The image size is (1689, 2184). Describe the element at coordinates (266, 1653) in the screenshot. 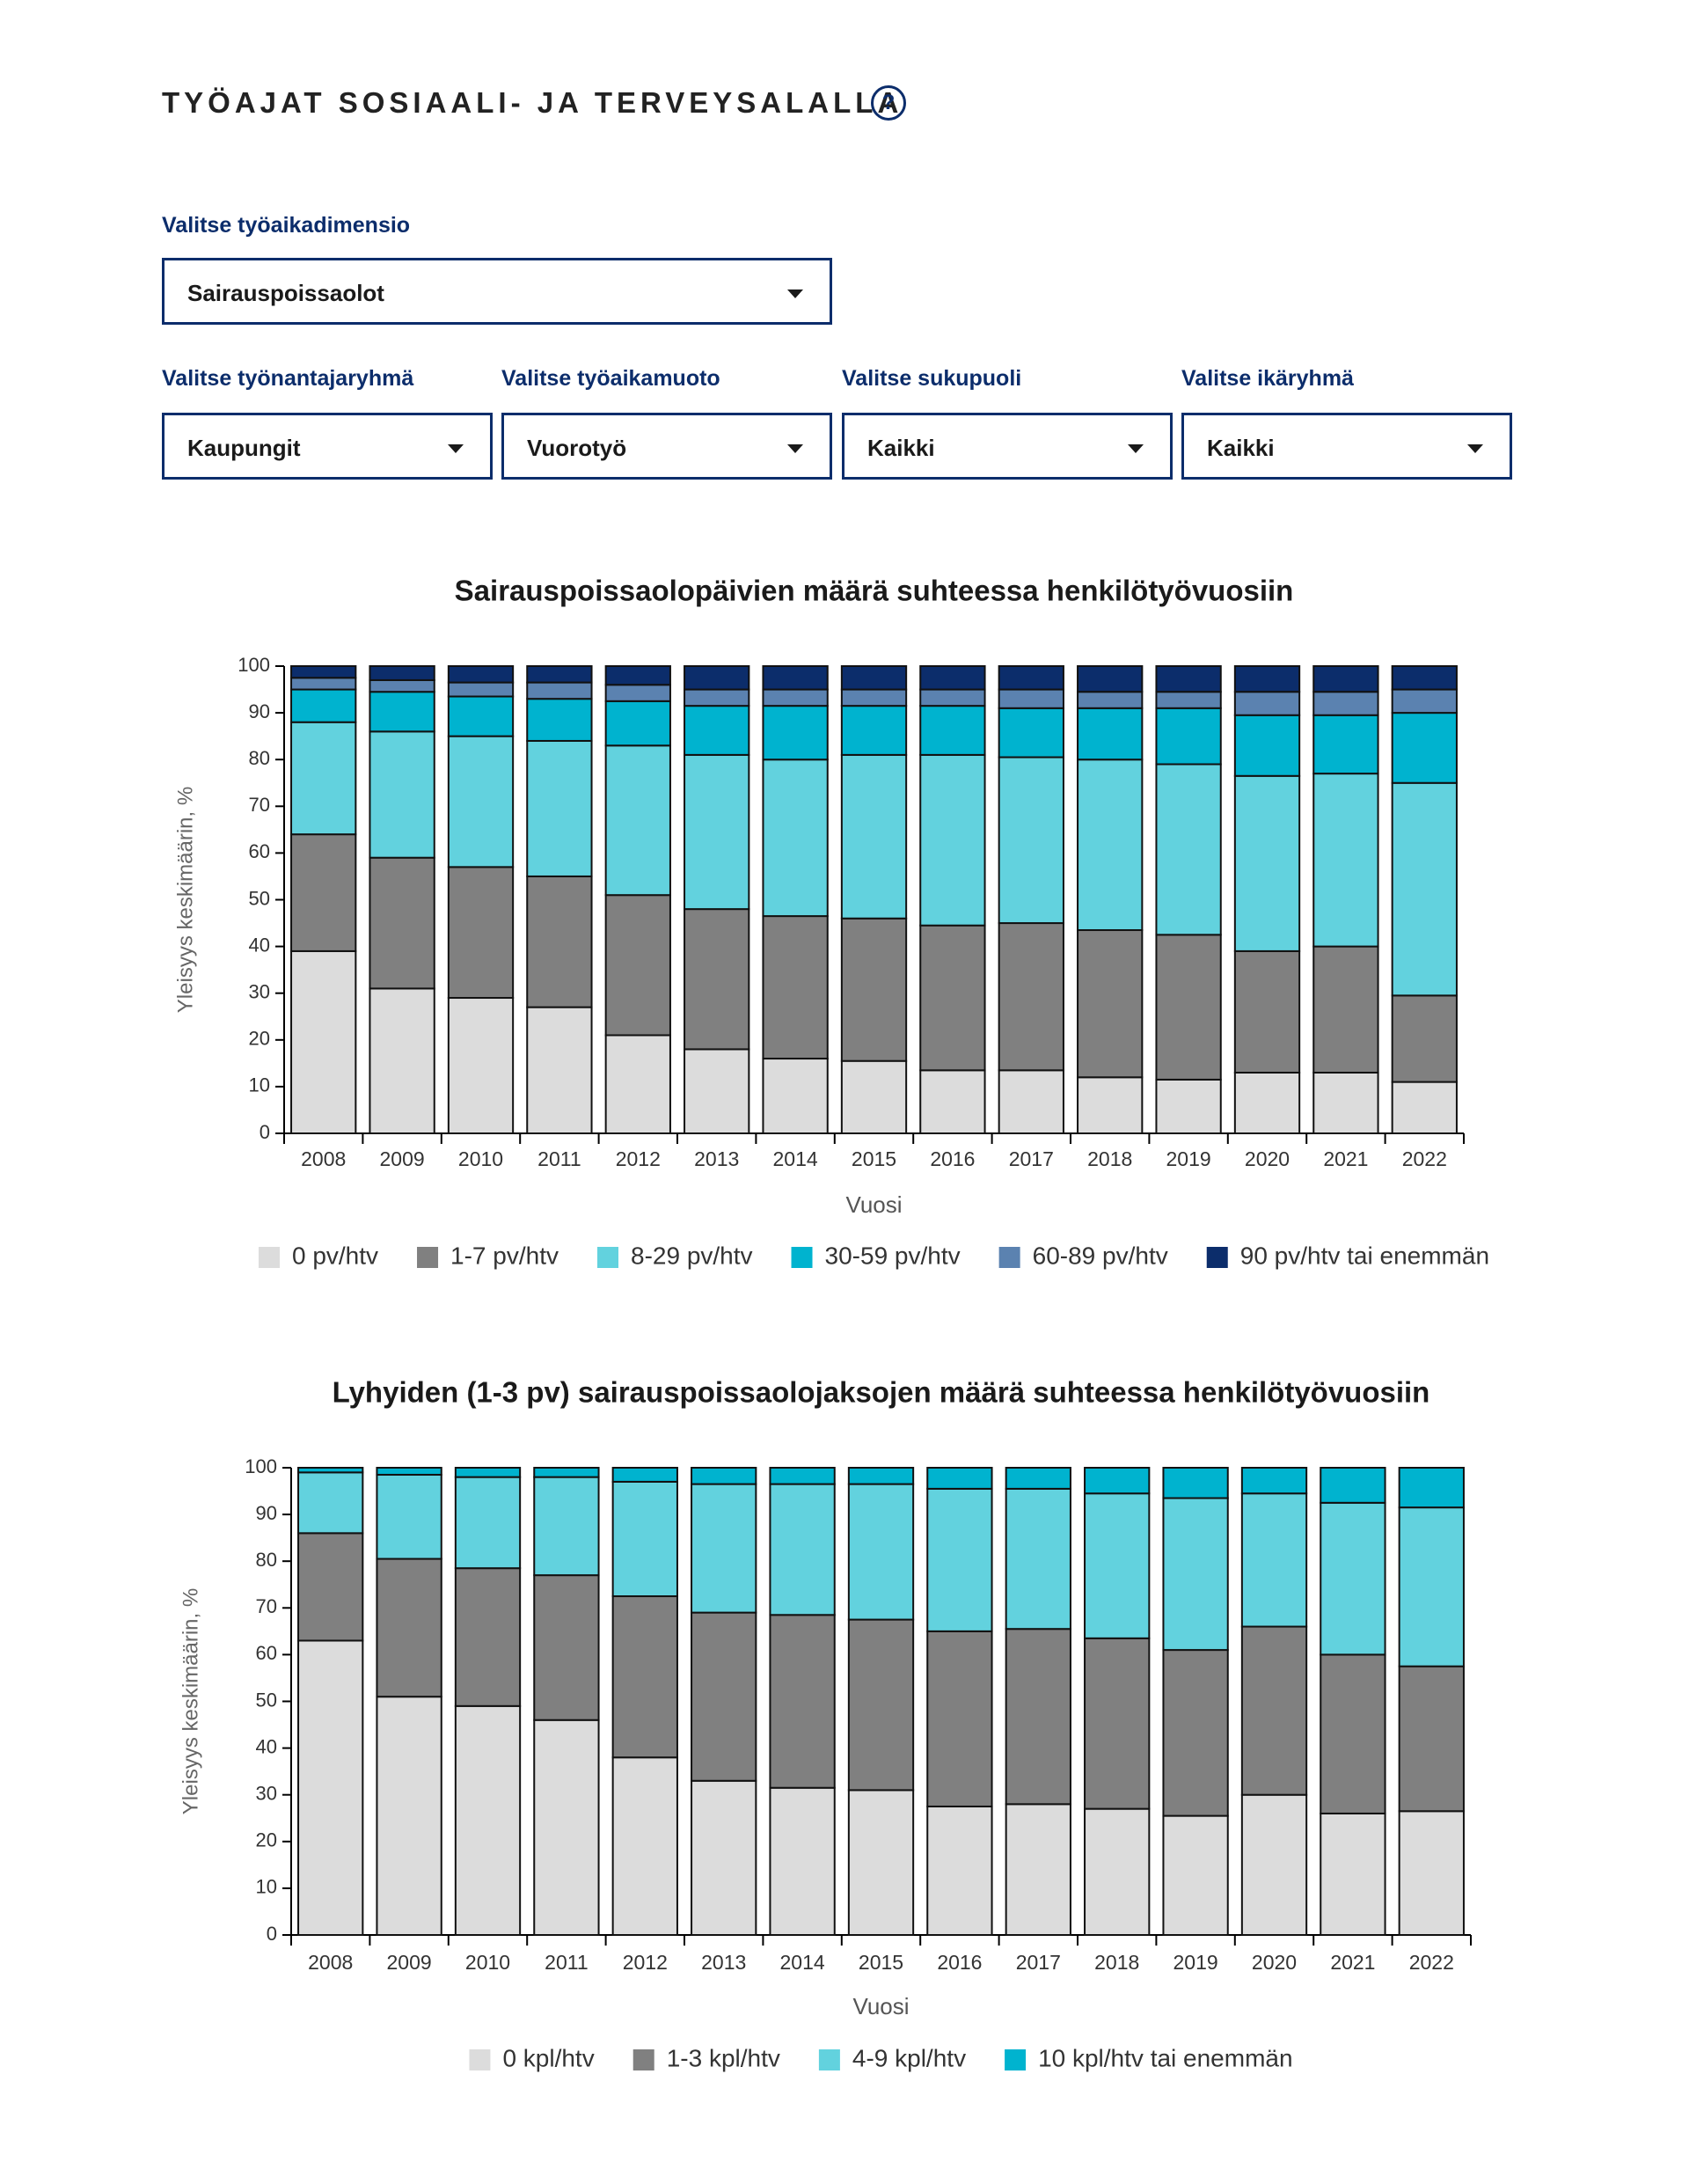

I see `y-tick-label: 60` at that location.